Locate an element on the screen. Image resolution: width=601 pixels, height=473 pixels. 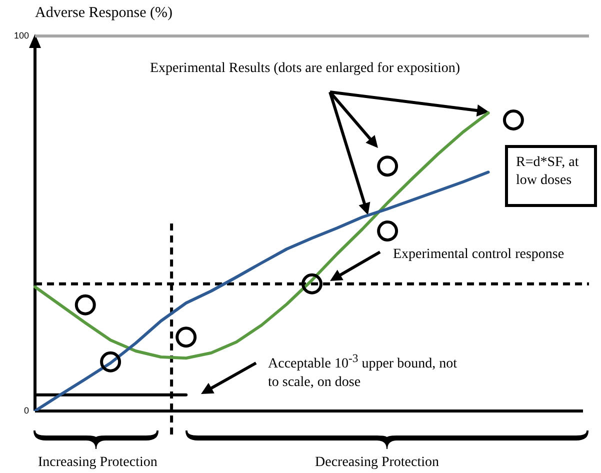
annotation: Acceptable 10$^{-3}$ upper bound, not to scale, on dose is located at coordinates (363, 371).